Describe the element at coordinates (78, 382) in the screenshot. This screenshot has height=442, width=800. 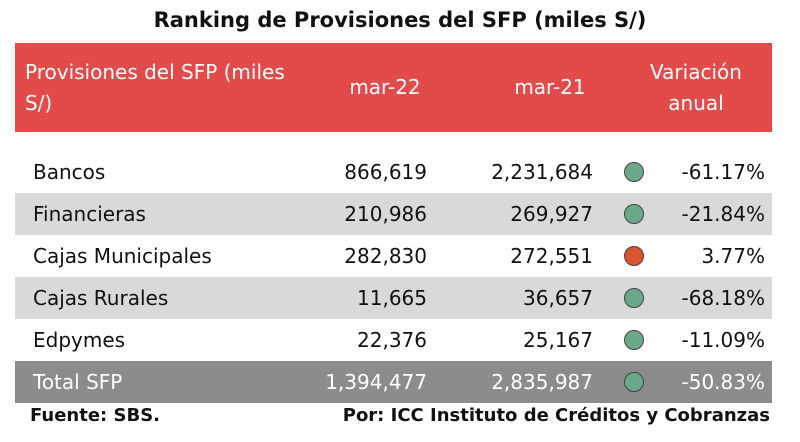
I see `total-label: Total SFP` at that location.